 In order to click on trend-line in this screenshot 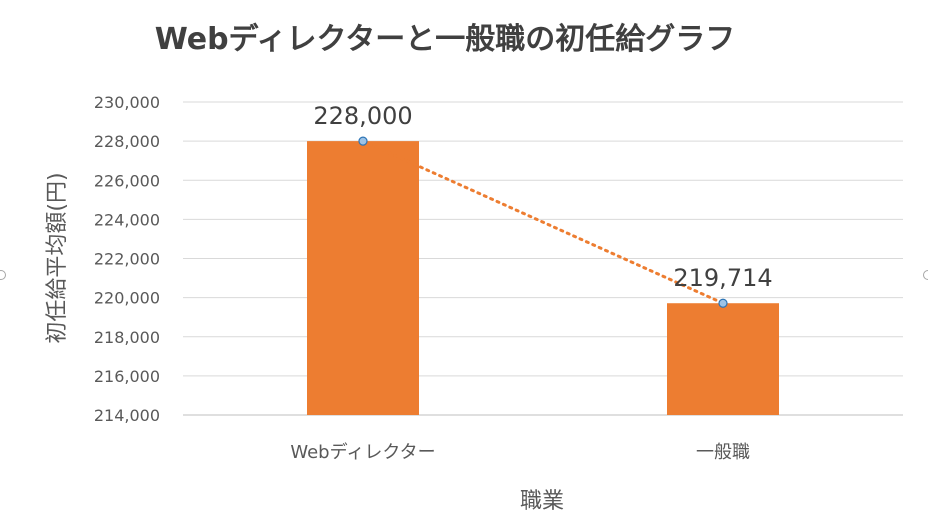, I will do `click(543, 222)`.